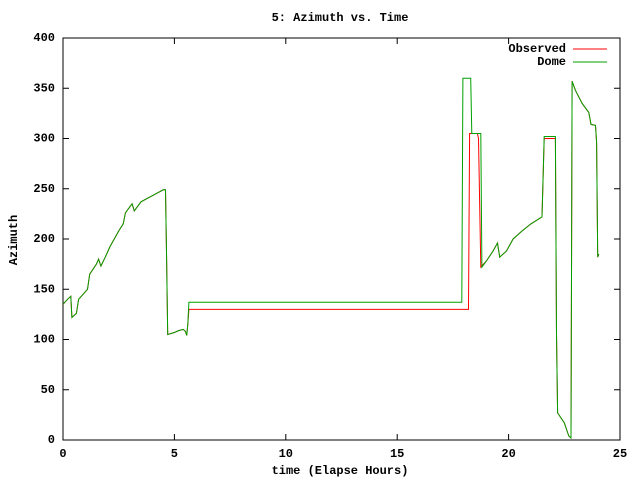 The height and width of the screenshot is (480, 640). Describe the element at coordinates (551, 62) in the screenshot. I see `legend-label: Dome` at that location.